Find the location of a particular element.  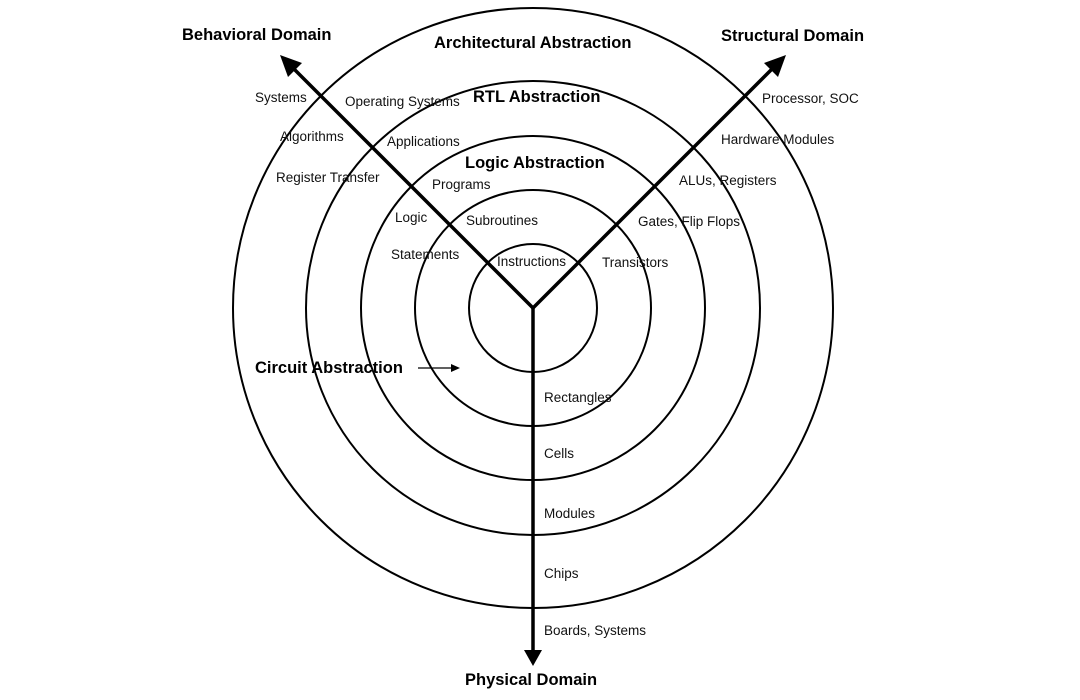

logic-abstraction-title: Logic Abstraction is located at coordinates (535, 163).